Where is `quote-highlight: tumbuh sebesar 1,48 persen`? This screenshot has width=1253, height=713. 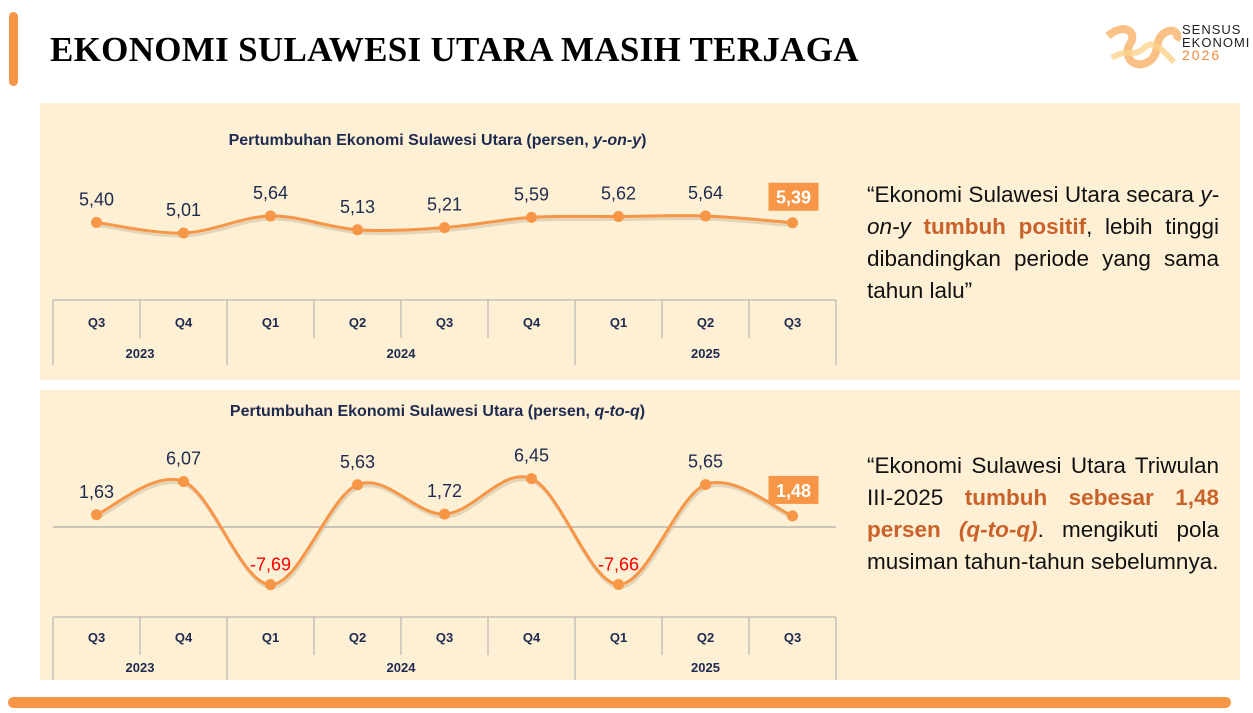 quote-highlight: tumbuh sebesar 1,48 persen is located at coordinates (1043, 513).